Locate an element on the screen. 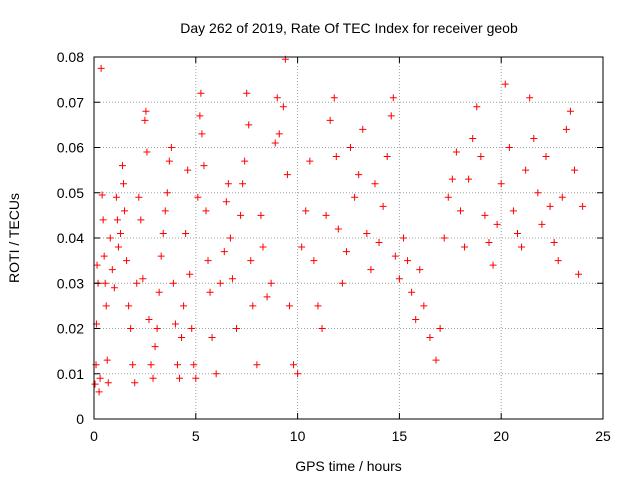 The image size is (640, 480). x-tick-label: 10 is located at coordinates (298, 436).